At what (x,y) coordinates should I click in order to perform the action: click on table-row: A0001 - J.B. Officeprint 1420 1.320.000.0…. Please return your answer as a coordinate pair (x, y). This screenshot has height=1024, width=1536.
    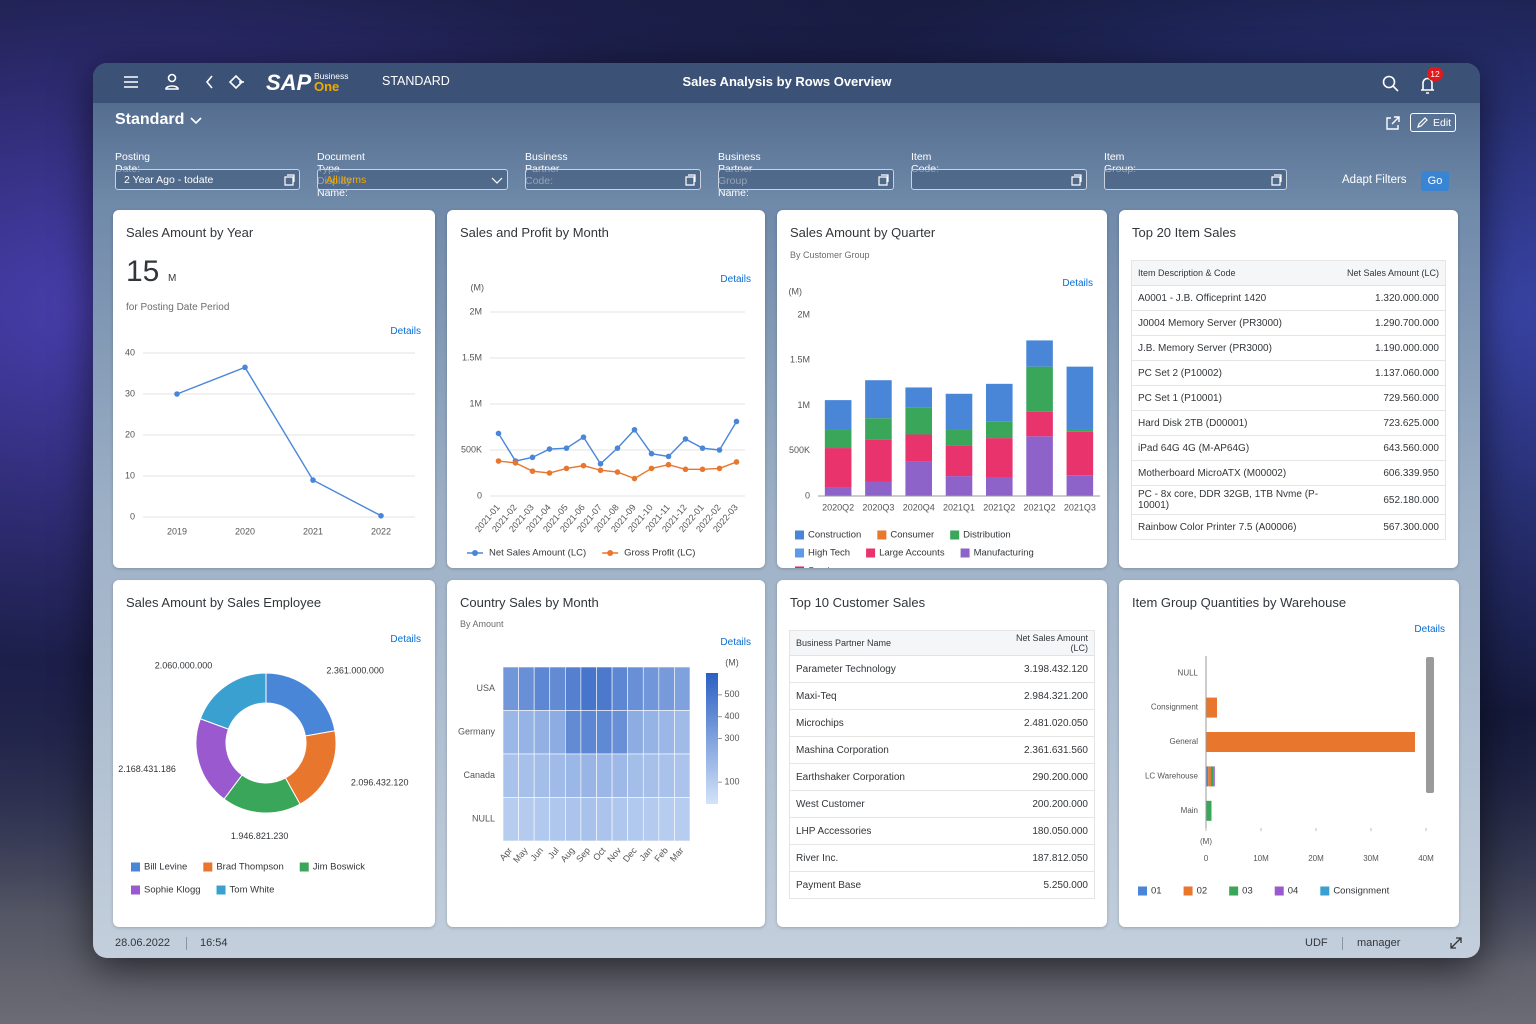
    Looking at the image, I should click on (1288, 298).